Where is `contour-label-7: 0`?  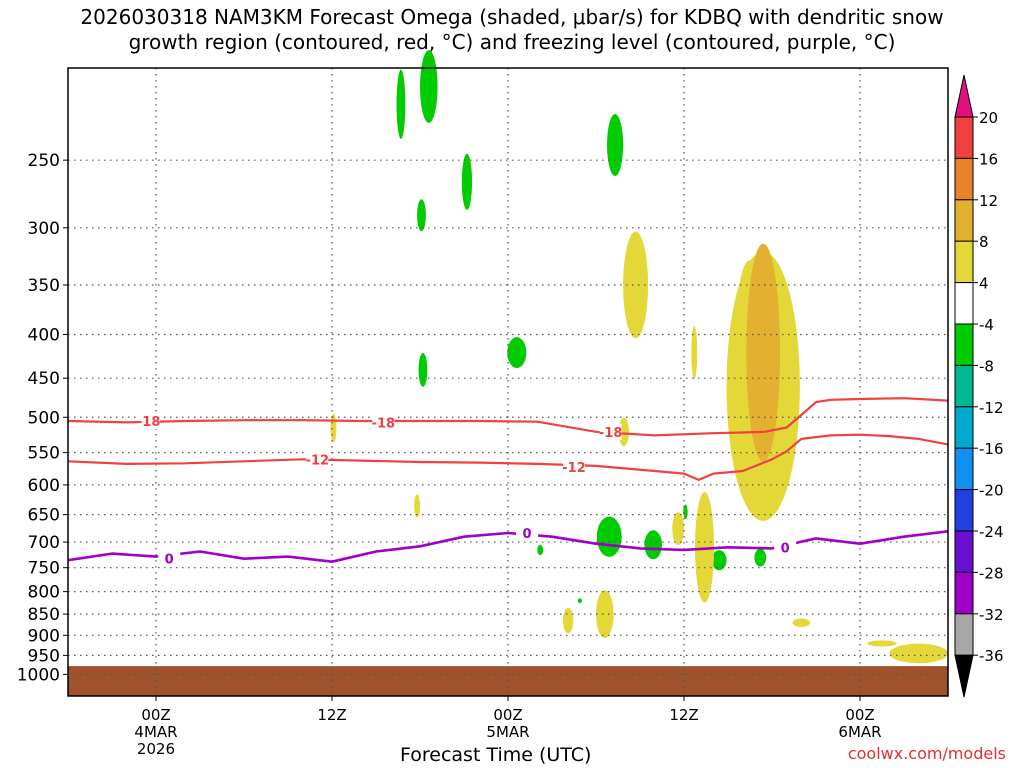
contour-label-7: 0 is located at coordinates (785, 548).